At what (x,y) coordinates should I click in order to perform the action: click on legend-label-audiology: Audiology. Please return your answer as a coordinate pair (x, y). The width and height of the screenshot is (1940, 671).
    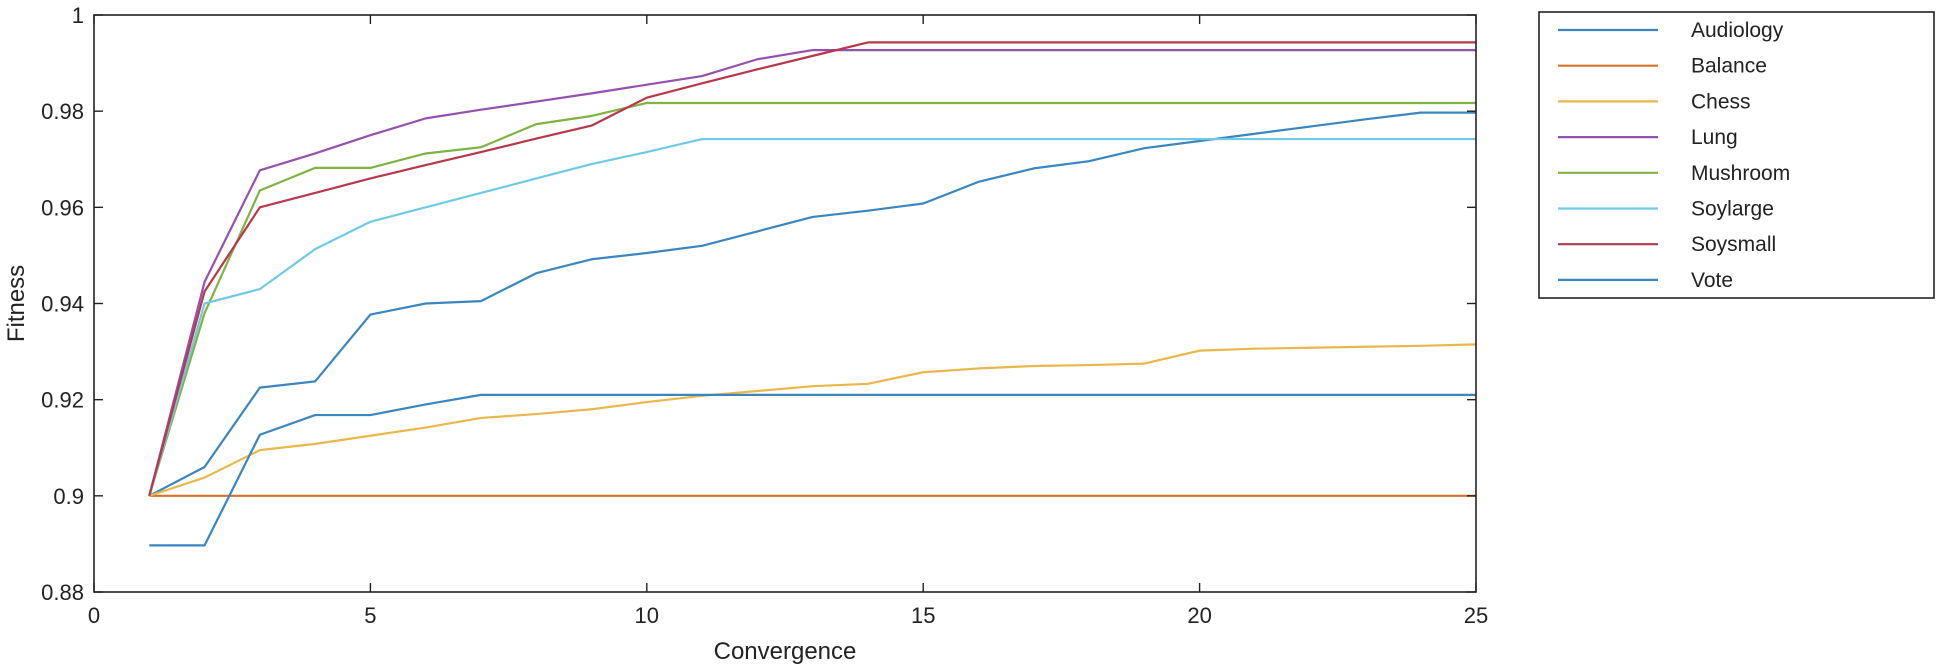
    Looking at the image, I should click on (1737, 30).